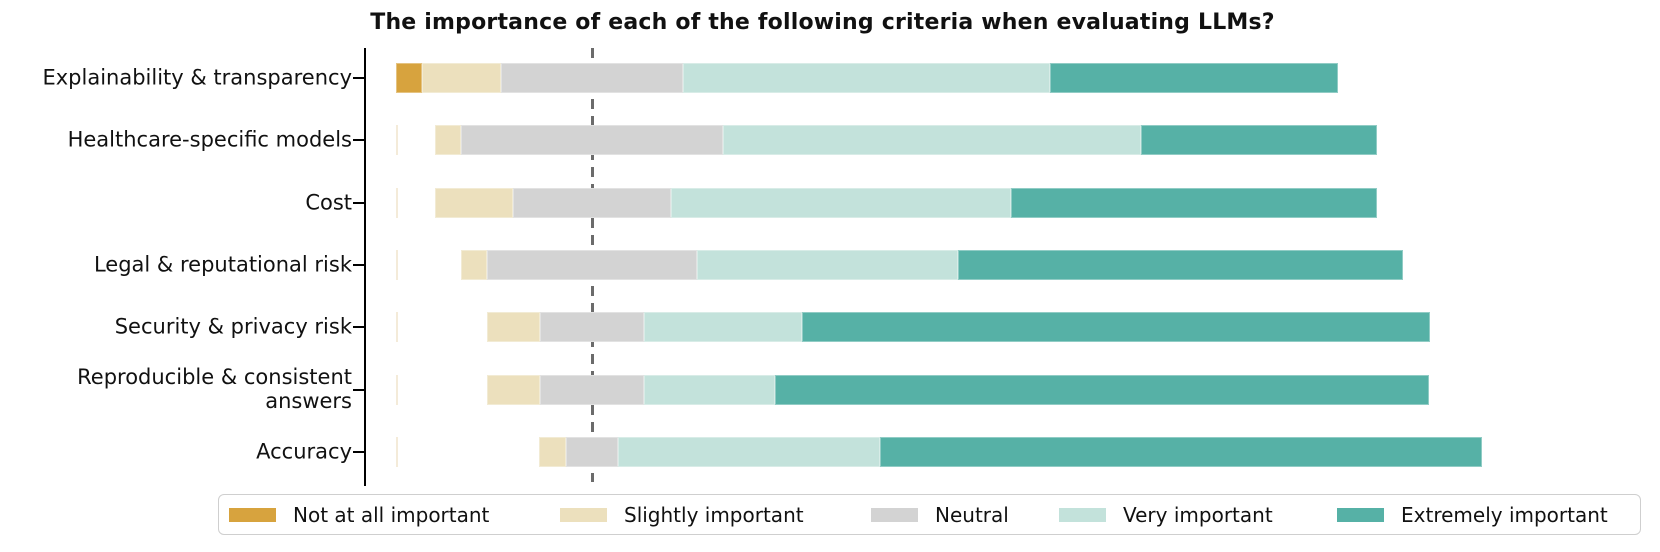  I want to click on legend-label: Neutral, so click(972, 514).